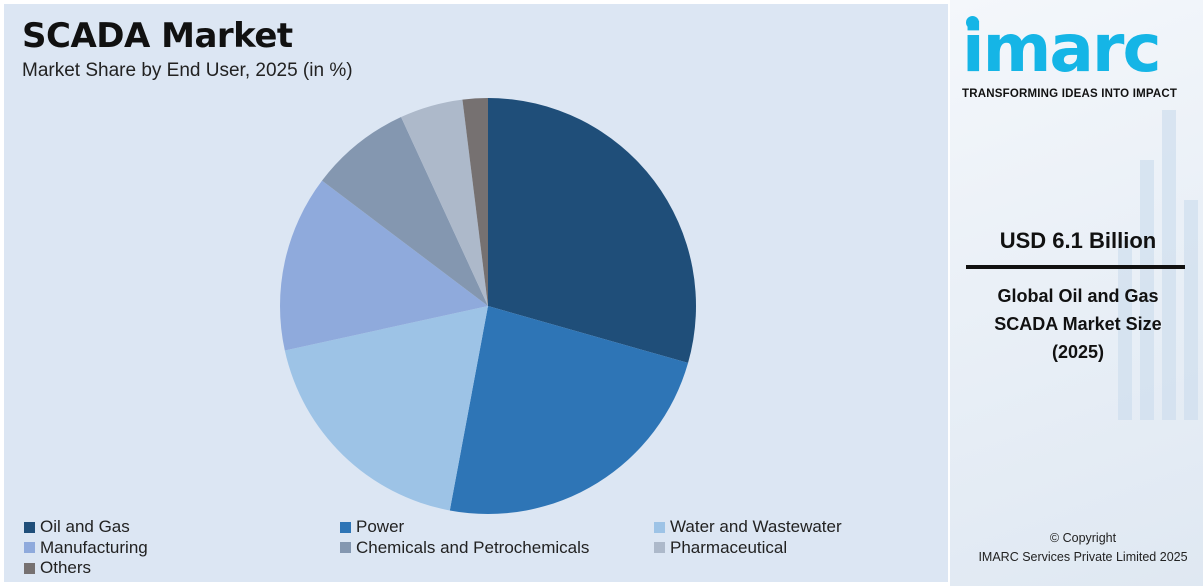 Image resolution: width=1203 pixels, height=586 pixels. I want to click on pie-slice-chemicals-and-petrochemicals, so click(405, 212).